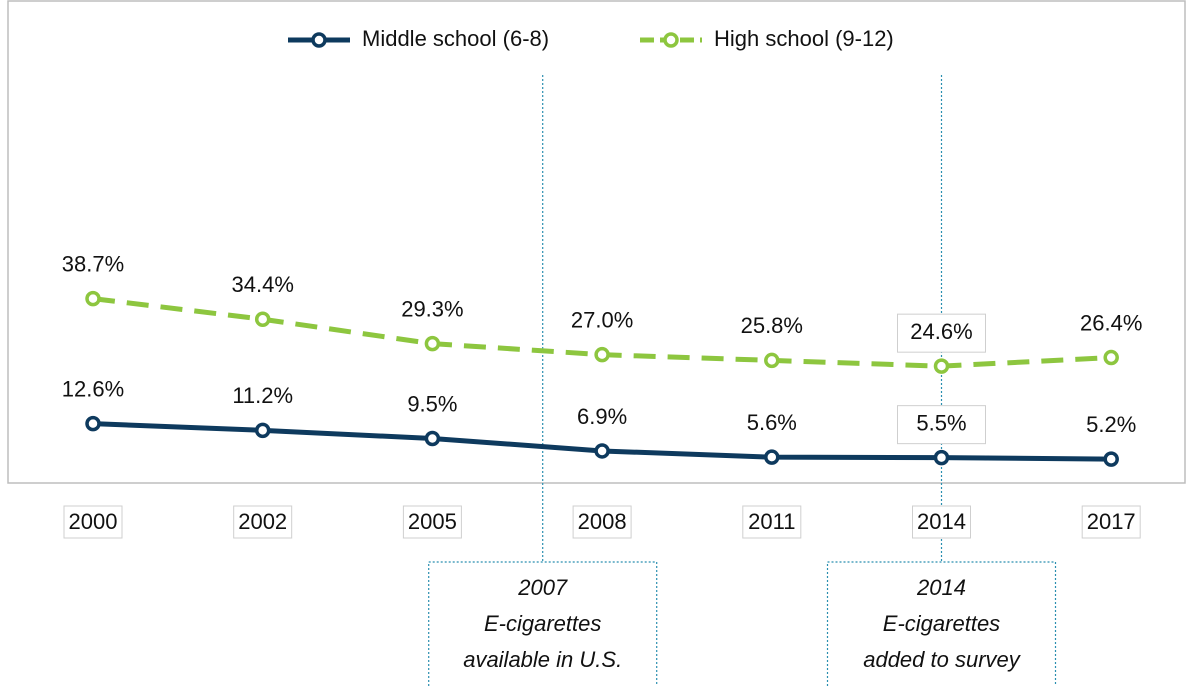  I want to click on x-tick-label: 2005, so click(432, 521).